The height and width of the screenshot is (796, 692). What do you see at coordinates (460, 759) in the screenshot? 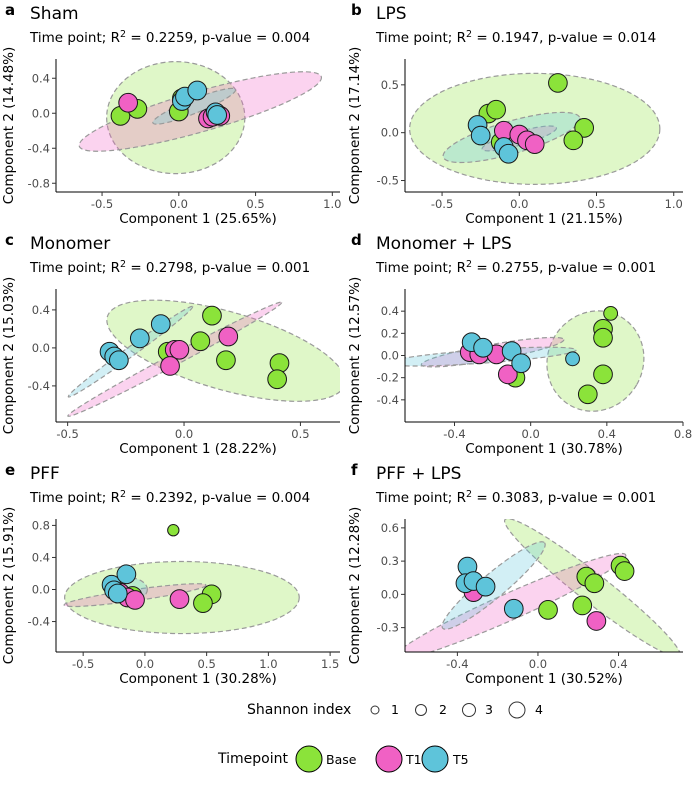
I see `color-legend-label-t5: T5` at bounding box center [460, 759].